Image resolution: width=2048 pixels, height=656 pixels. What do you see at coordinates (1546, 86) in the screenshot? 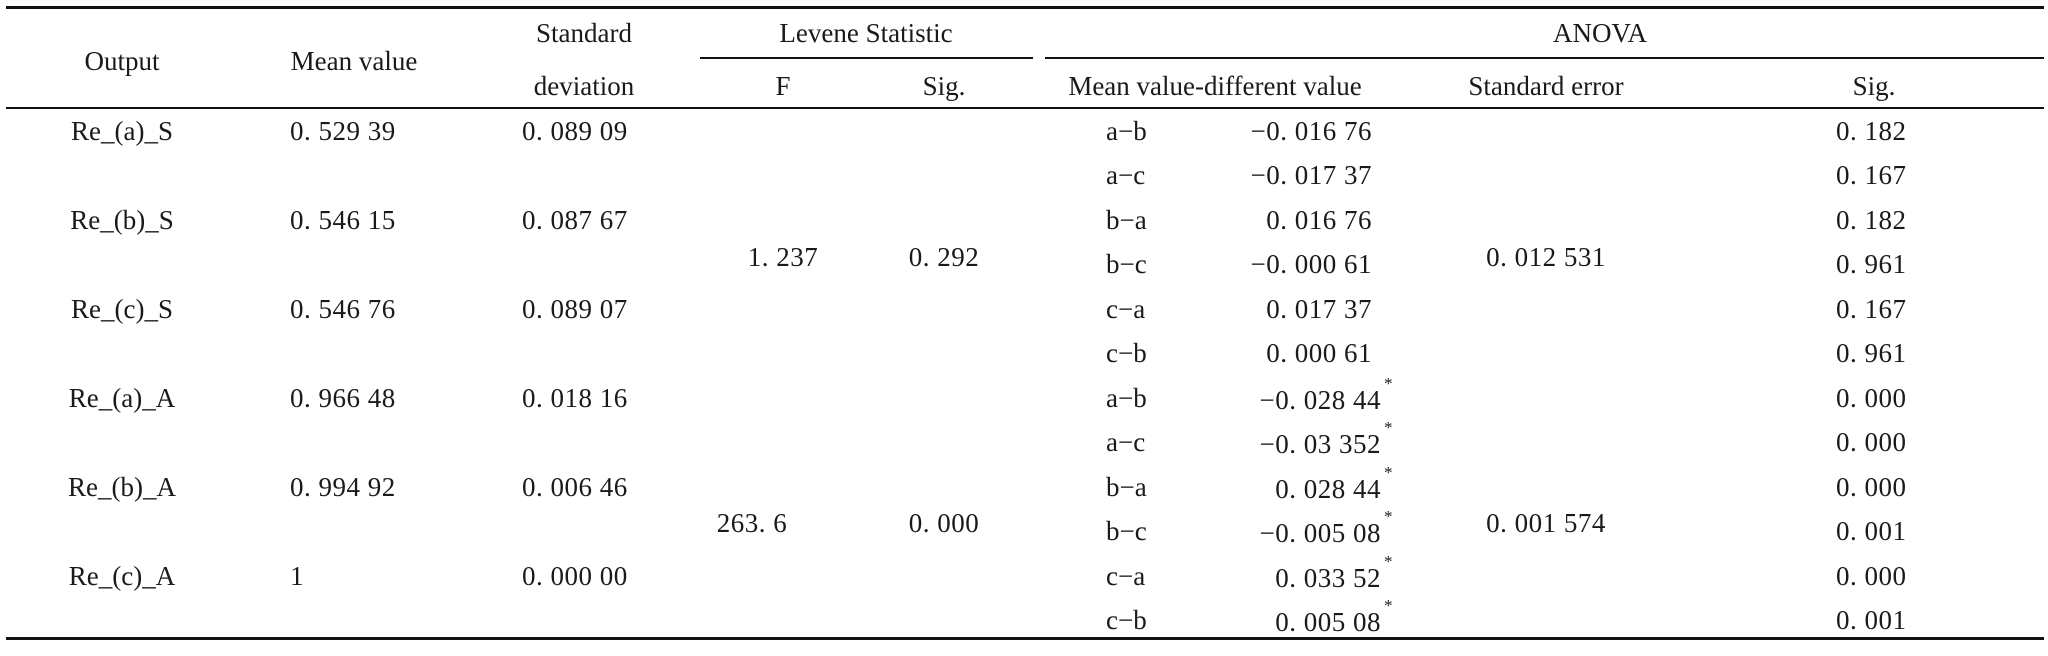
I see `header-anova-se: Standard error` at bounding box center [1546, 86].